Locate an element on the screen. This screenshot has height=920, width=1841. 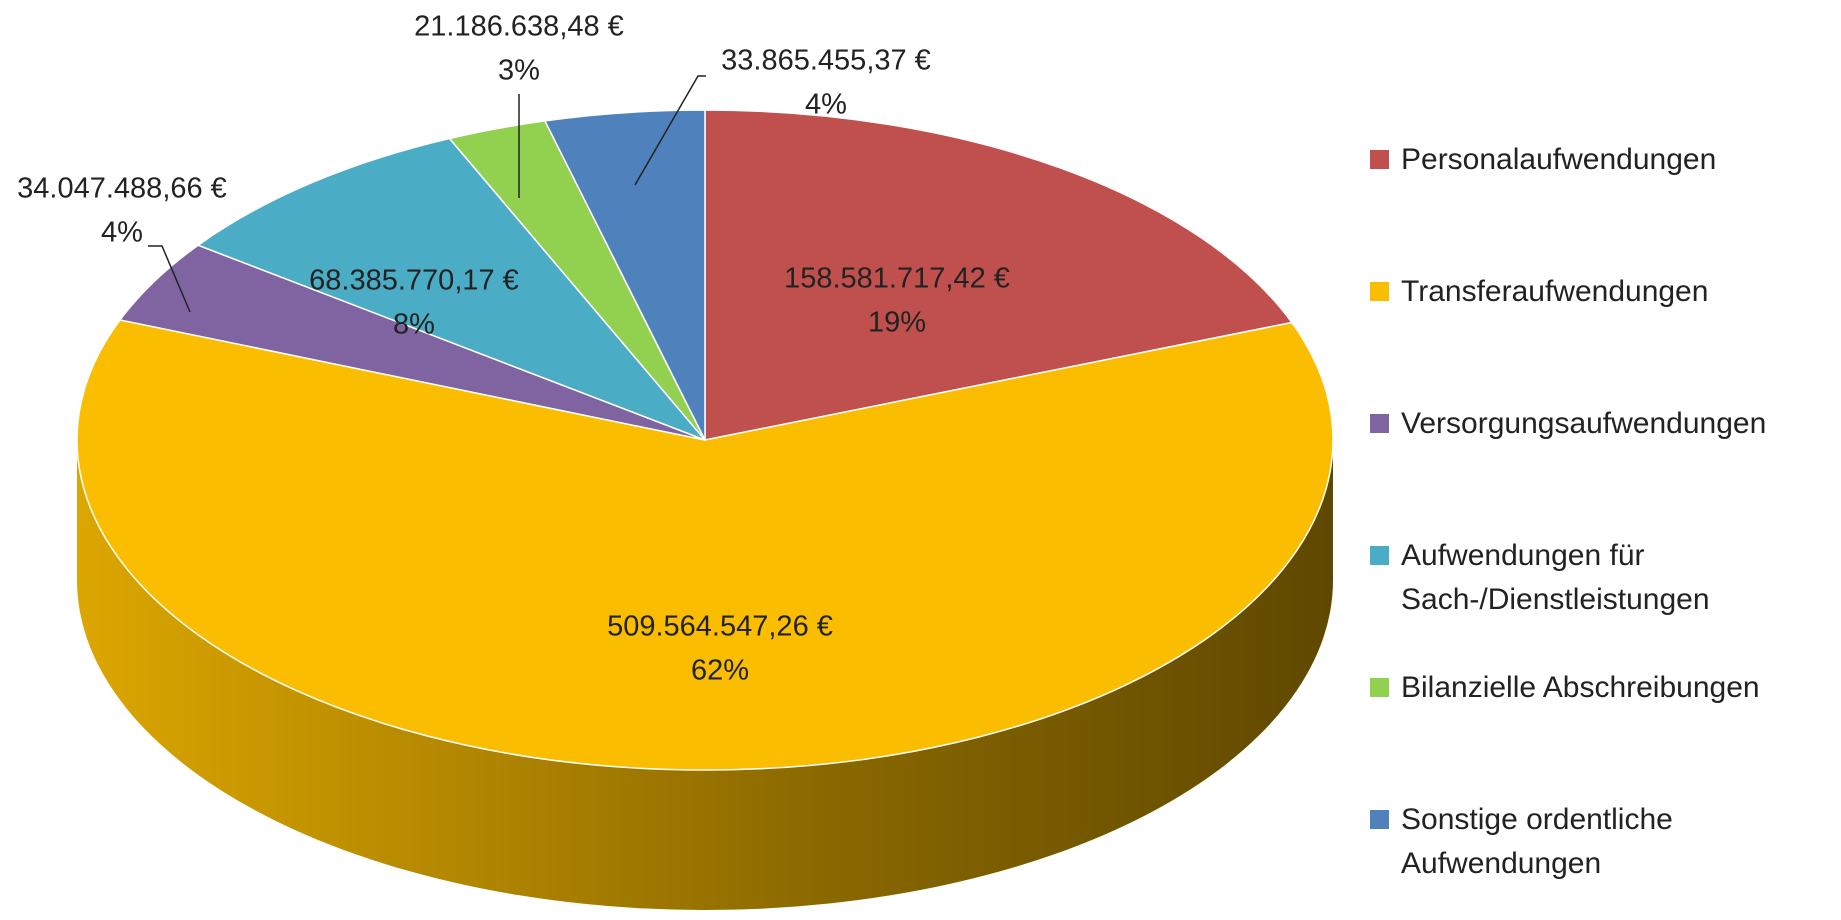
value-label: 33.865.455,37 € is located at coordinates (826, 61).